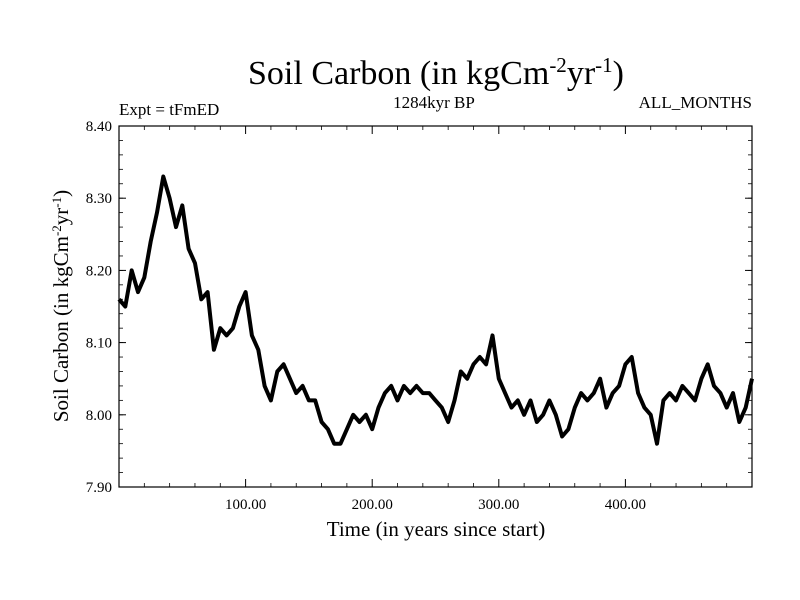 This screenshot has width=800, height=600. What do you see at coordinates (695, 102) in the screenshot?
I see `subtitle-right: ALL_MONTHS` at bounding box center [695, 102].